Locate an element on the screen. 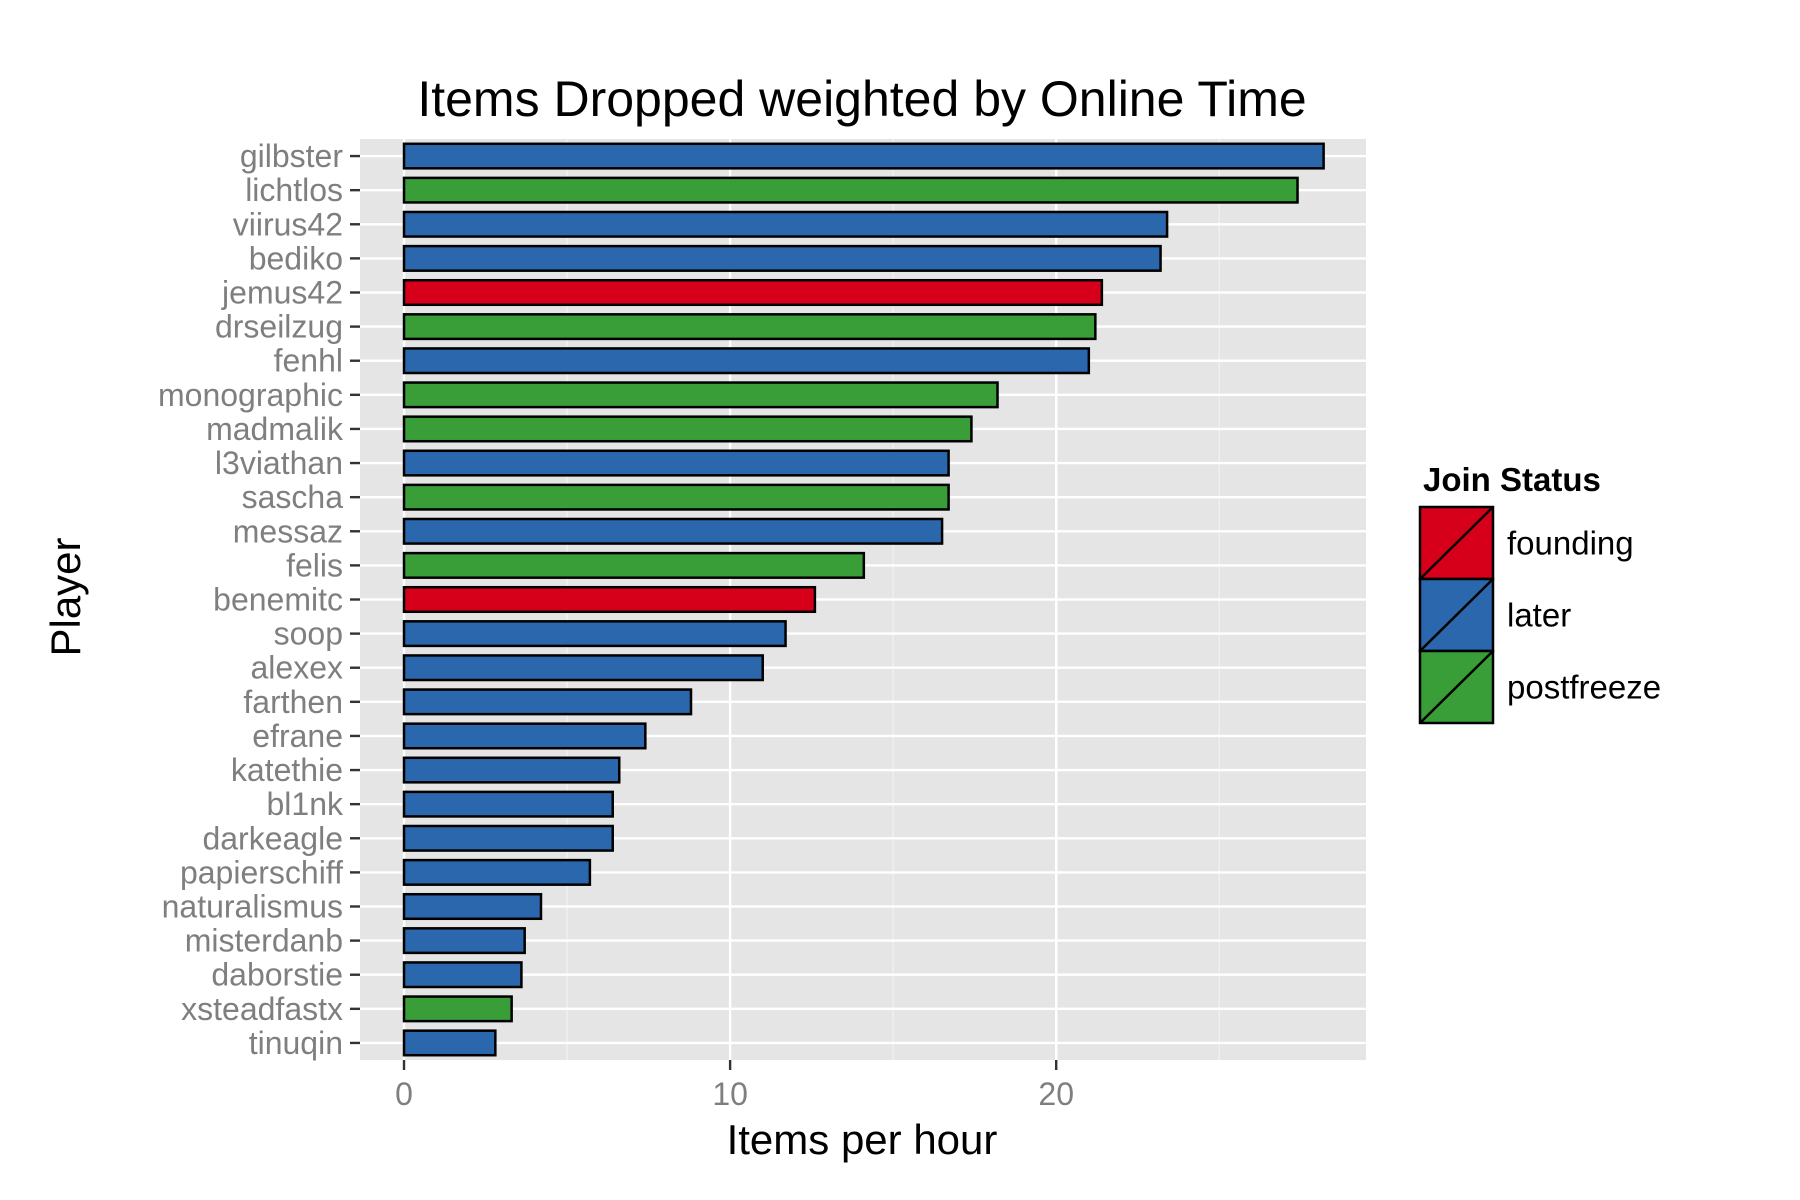 The image size is (1800, 1200). bar-lichtlos is located at coordinates (850, 190).